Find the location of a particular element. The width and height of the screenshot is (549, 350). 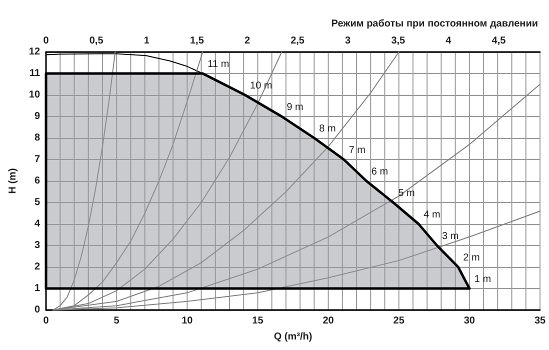

annotation: 2 m is located at coordinates (471, 258).